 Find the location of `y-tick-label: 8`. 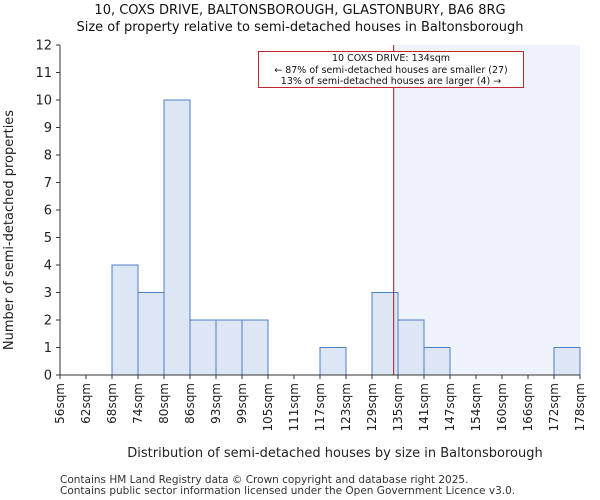

y-tick-label: 8 is located at coordinates (48, 156).